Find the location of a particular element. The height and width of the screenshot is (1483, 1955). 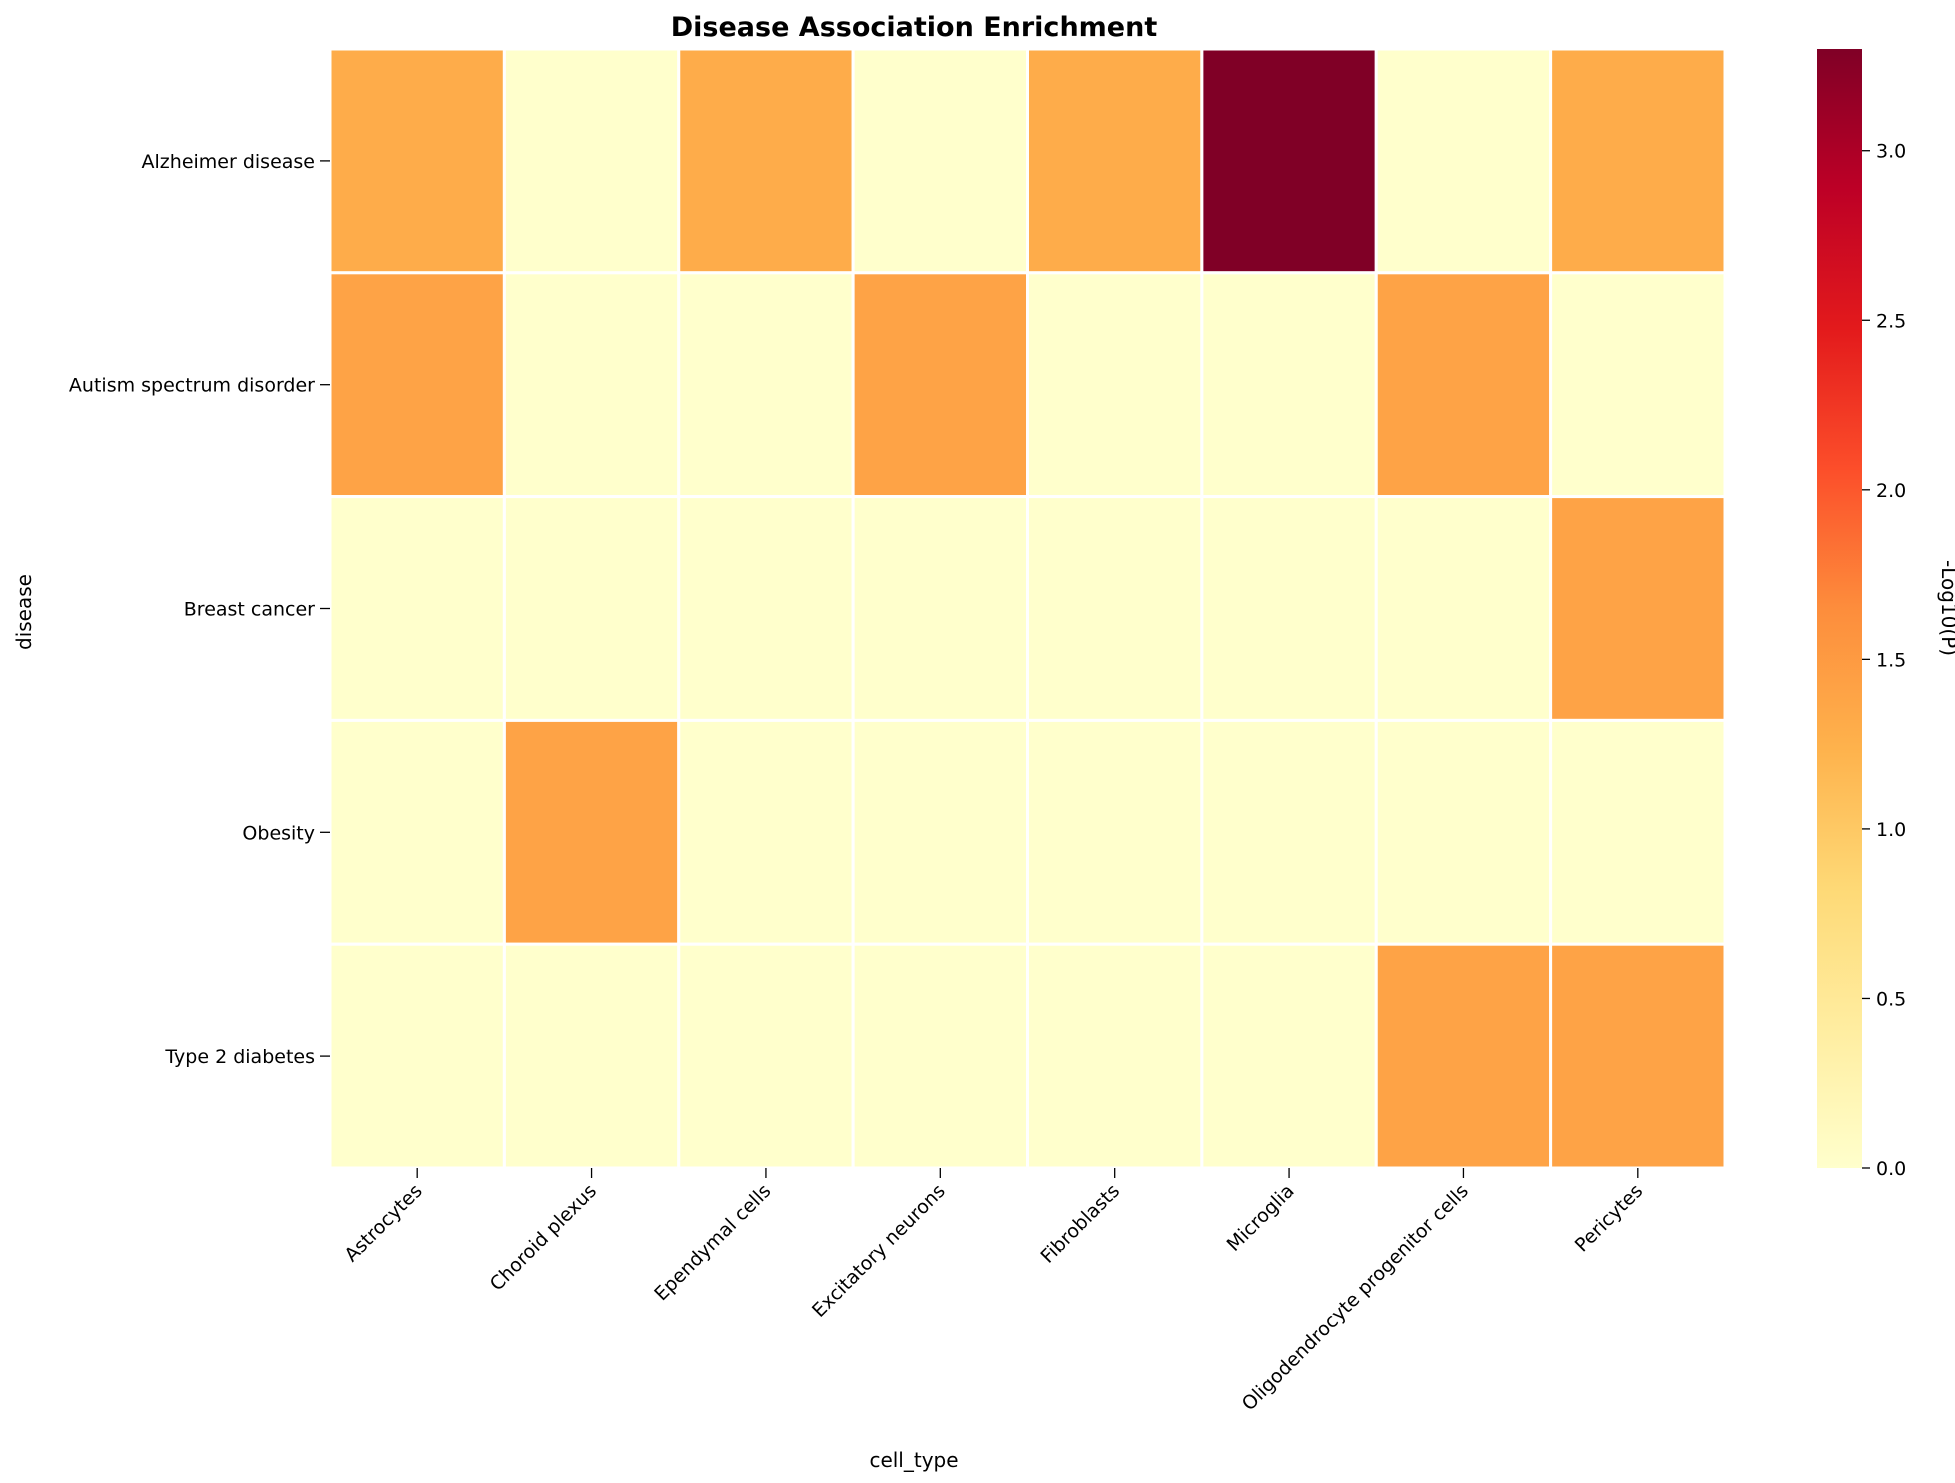

colorbar-label: -Log10(P) is located at coordinates (1946, 608).